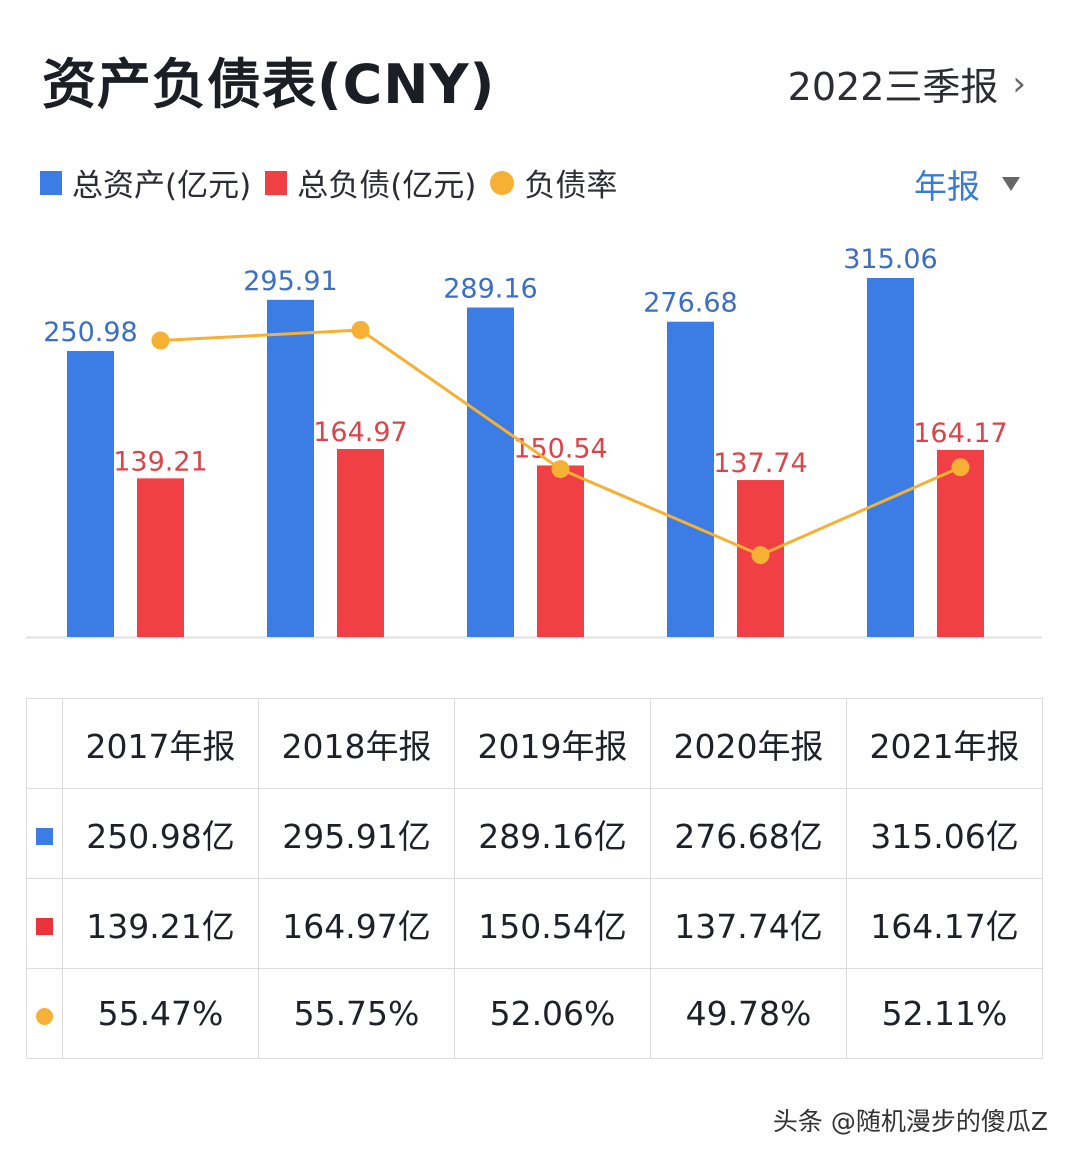 The width and height of the screenshot is (1072, 1156). I want to click on legend-item-debt-ratio: 负债率, so click(553, 182).